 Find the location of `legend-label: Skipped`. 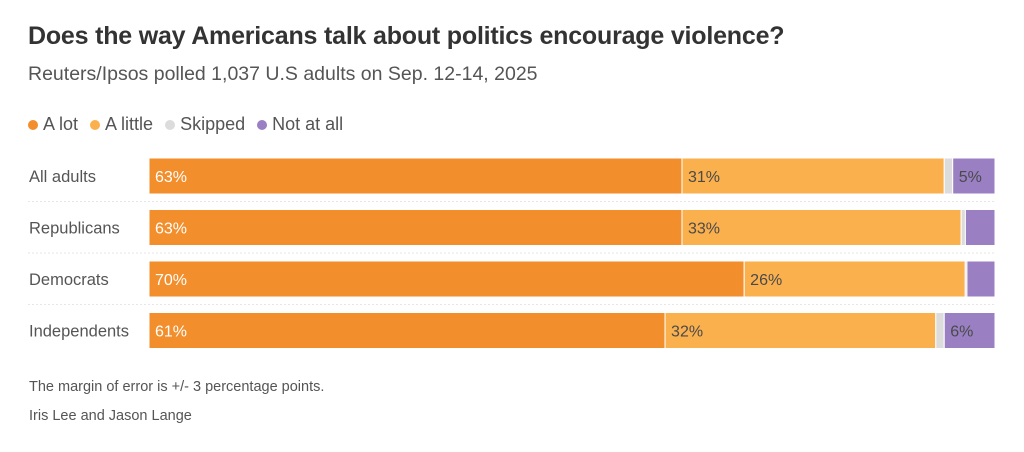

legend-label: Skipped is located at coordinates (213, 124).